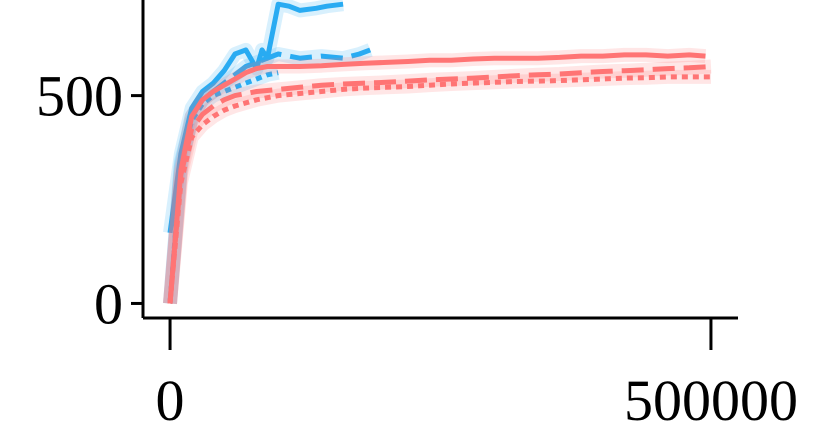 Image resolution: width=824 pixels, height=435 pixels. Describe the element at coordinates (711, 400) in the screenshot. I see `x-tick-label: 500000` at that location.